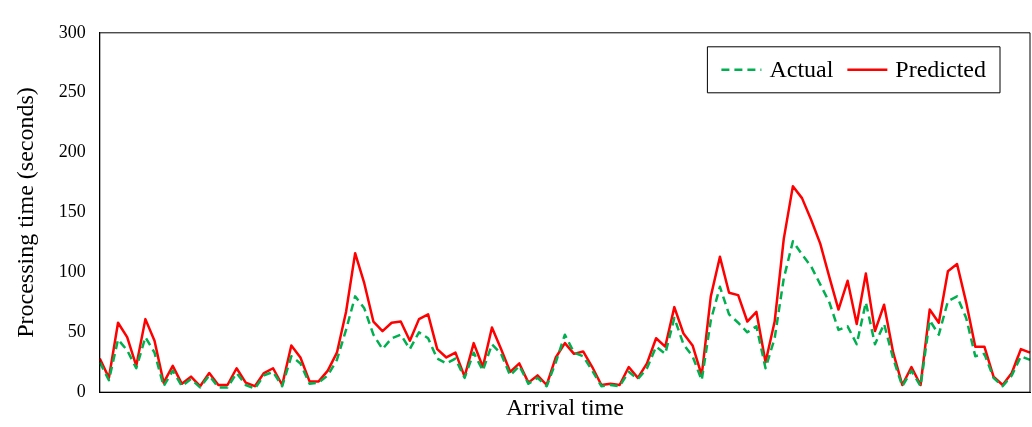 The height and width of the screenshot is (427, 1032). I want to click on y-tick-label: 50, so click(76, 331).